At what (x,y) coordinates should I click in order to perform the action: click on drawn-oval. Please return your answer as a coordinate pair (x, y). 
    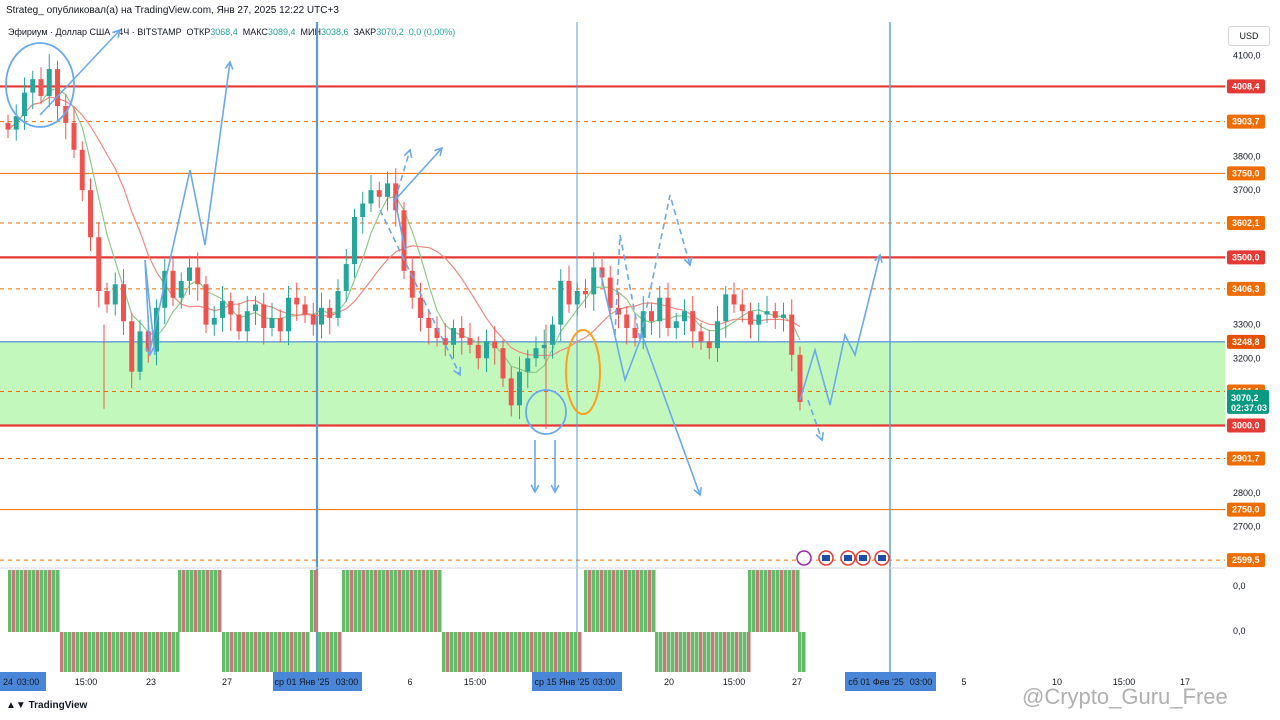
    Looking at the image, I should click on (583, 372).